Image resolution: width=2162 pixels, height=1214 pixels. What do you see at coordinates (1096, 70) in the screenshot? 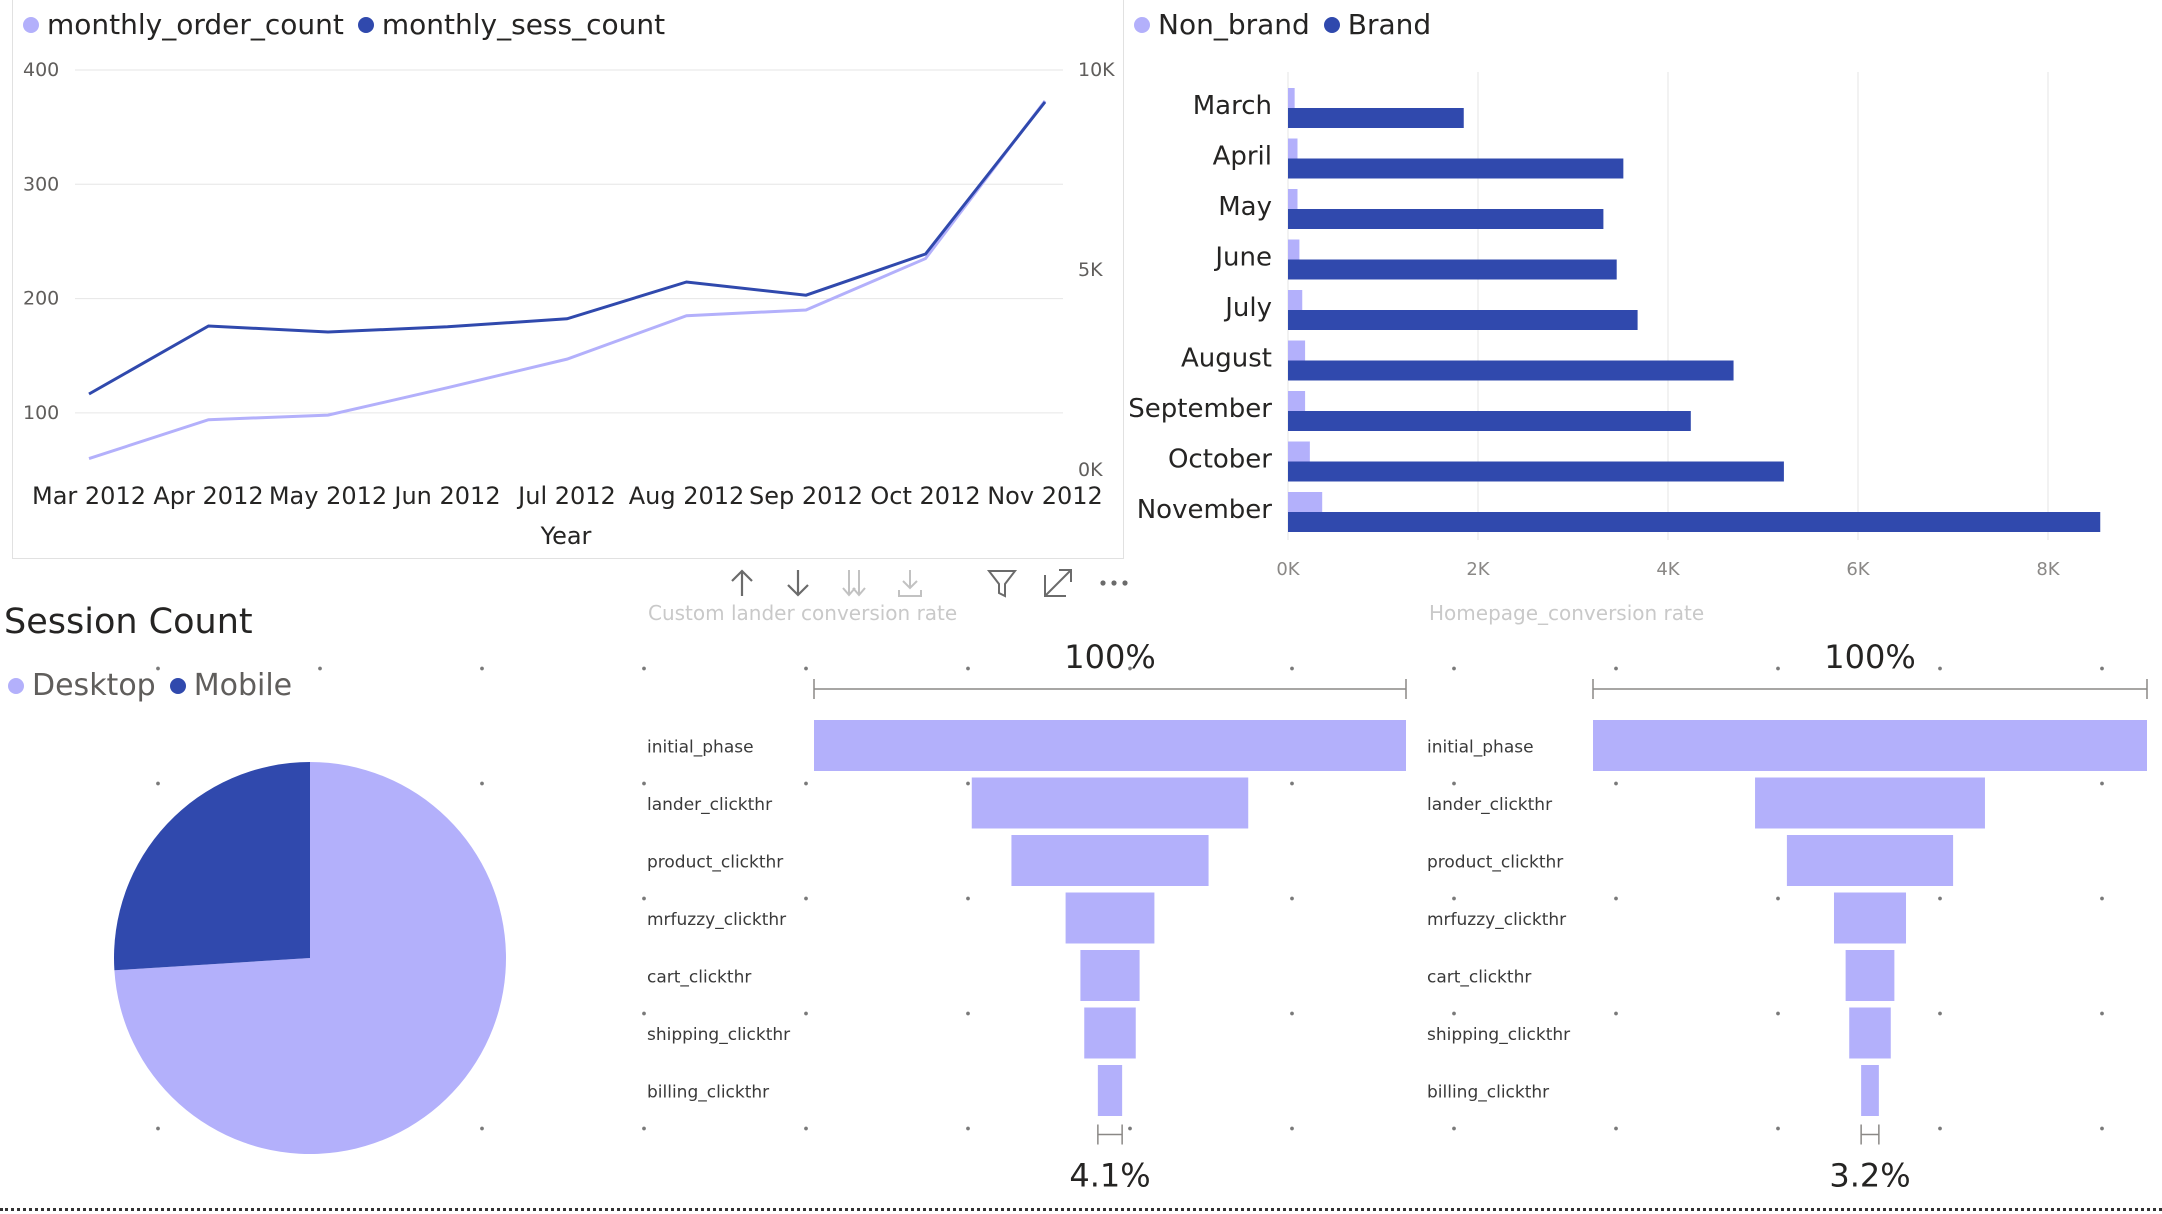
I see `y-right-tick-label: 10K` at bounding box center [1096, 70].